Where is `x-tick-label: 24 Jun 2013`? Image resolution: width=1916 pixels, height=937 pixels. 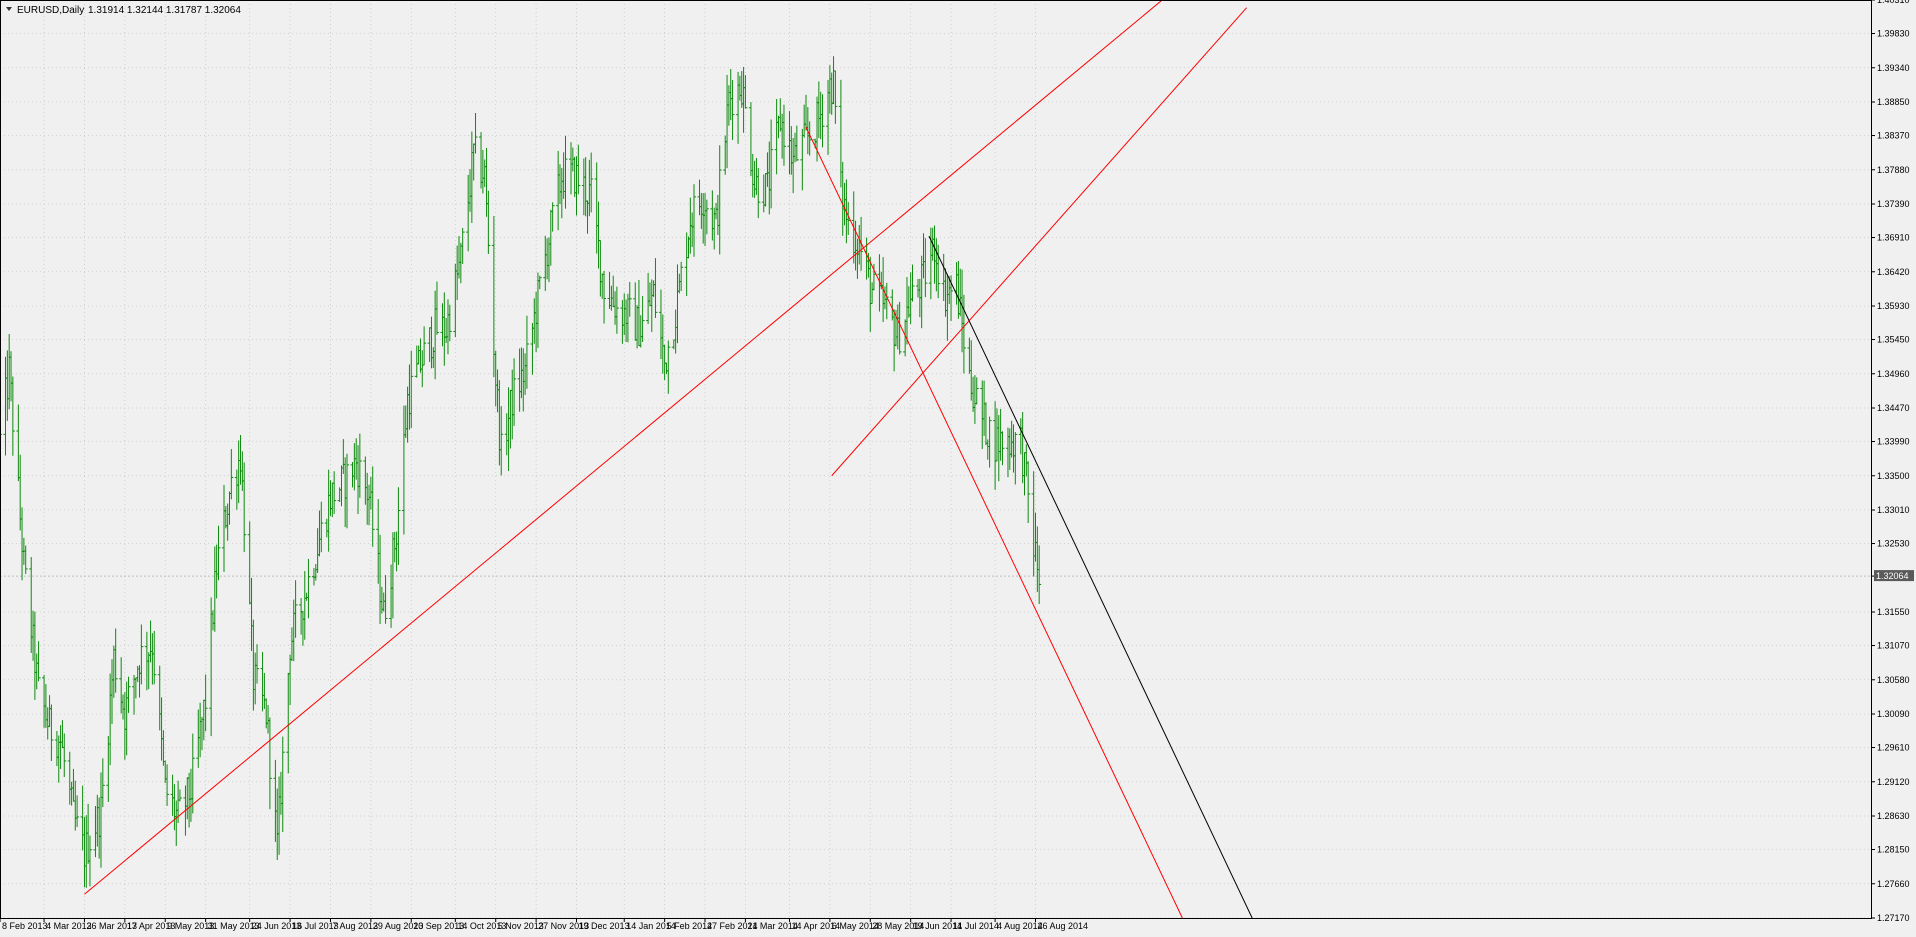
x-tick-label: 24 Jun 2013 is located at coordinates (277, 926).